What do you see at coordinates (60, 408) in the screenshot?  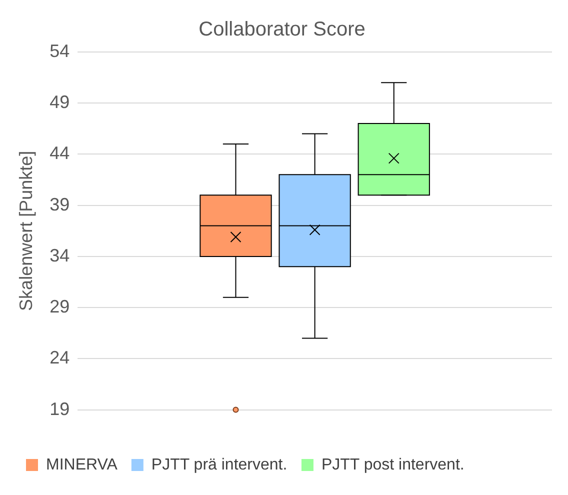 I see `y-tick-label: 19` at bounding box center [60, 408].